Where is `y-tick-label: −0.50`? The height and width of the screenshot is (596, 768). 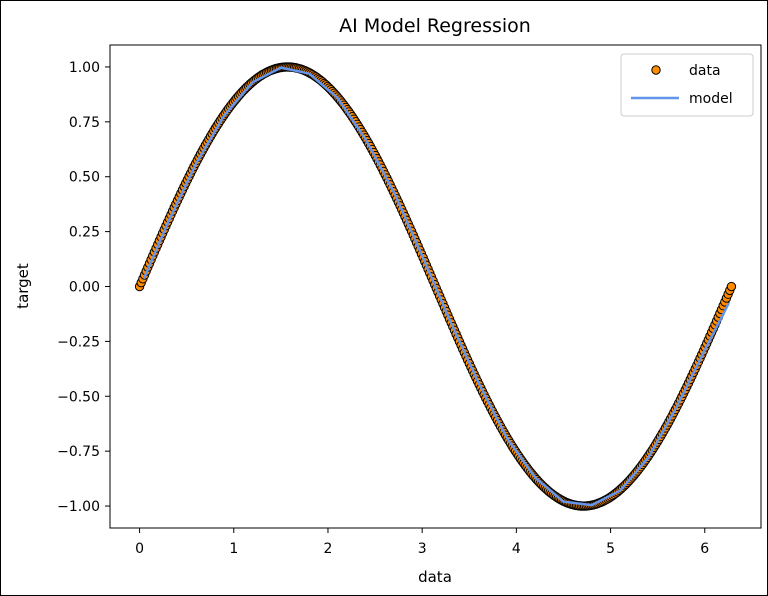
y-tick-label: −0.50 is located at coordinates (78, 397).